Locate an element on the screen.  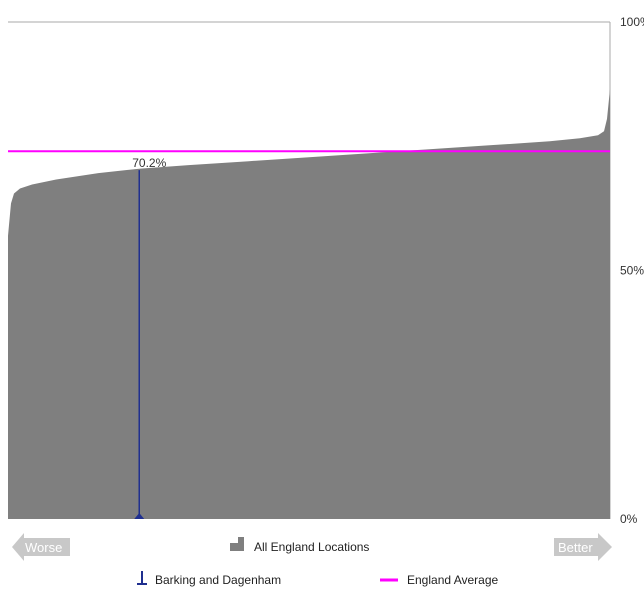
legend-area-swatch-back is located at coordinates (241, 544).